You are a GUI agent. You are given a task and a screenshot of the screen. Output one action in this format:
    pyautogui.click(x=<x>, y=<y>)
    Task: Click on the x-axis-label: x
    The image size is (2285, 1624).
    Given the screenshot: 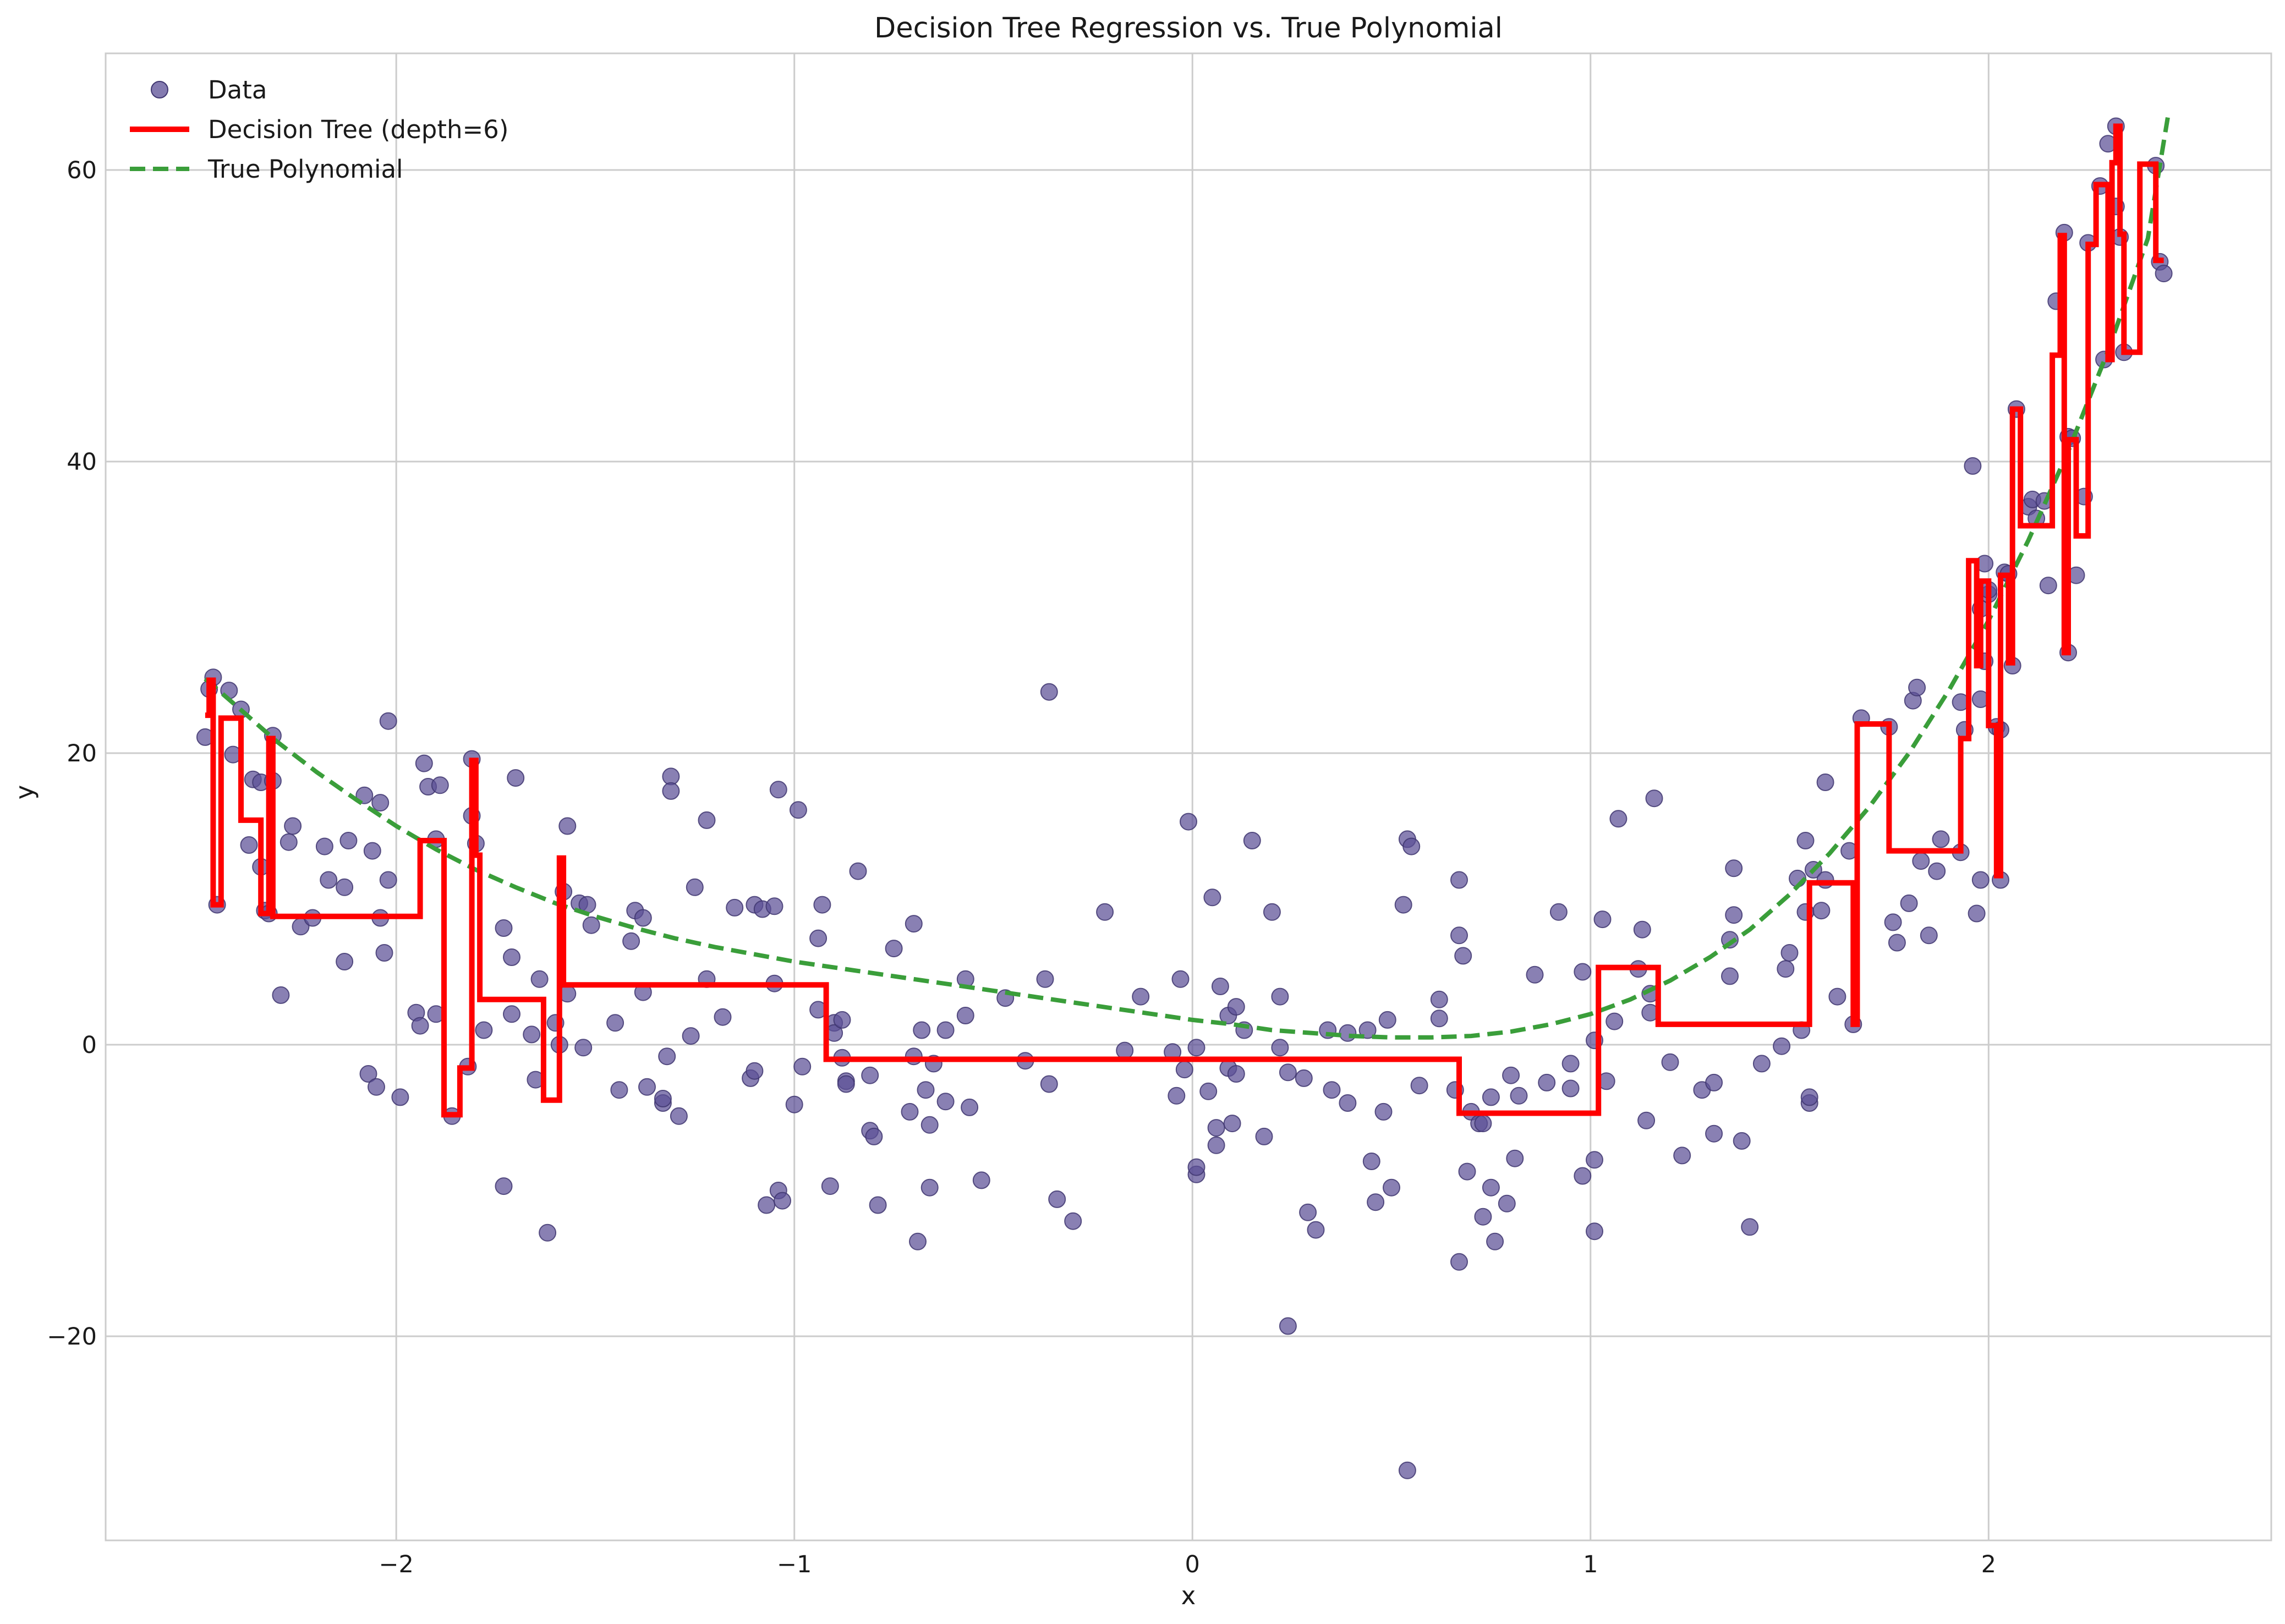 What is the action you would take?
    pyautogui.click(x=1188, y=1595)
    